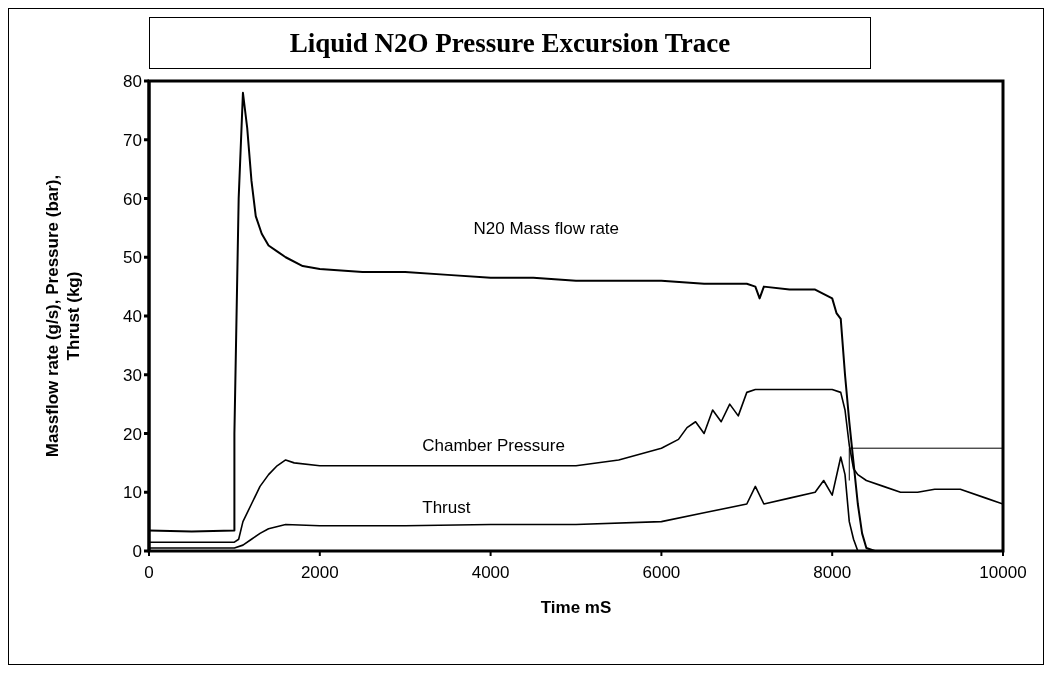  What do you see at coordinates (832, 573) in the screenshot?
I see `x-tick-label: 8000` at bounding box center [832, 573].